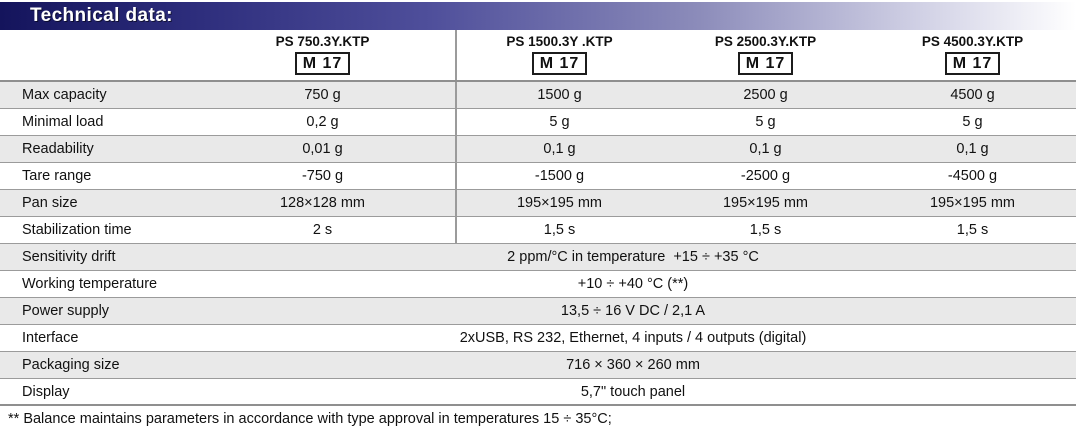 Image resolution: width=1076 pixels, height=432 pixels. I want to click on cell-value: -750 g, so click(322, 176).